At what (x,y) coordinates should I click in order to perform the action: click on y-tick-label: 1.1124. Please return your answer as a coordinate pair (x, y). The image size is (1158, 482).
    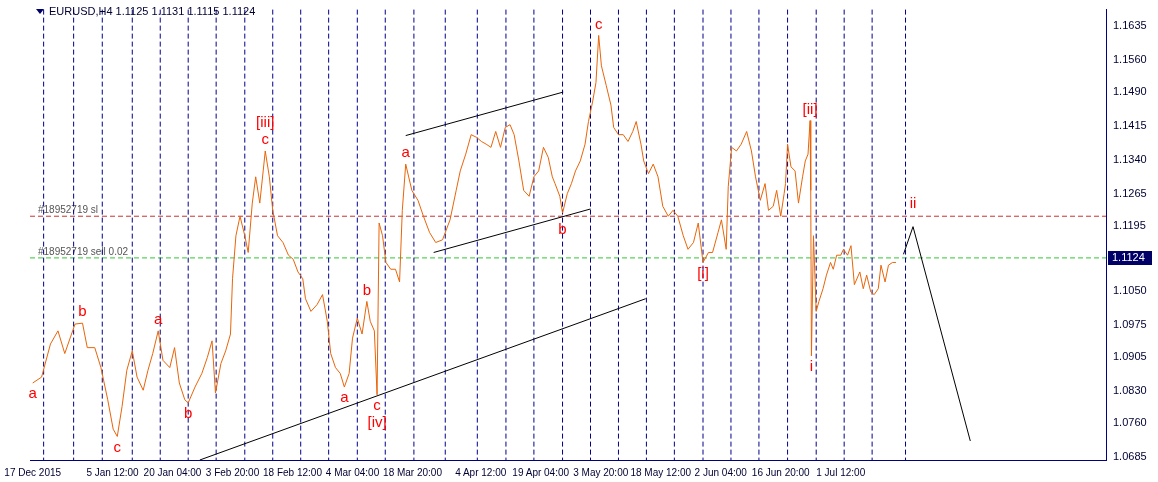
    Looking at the image, I should click on (1128, 257).